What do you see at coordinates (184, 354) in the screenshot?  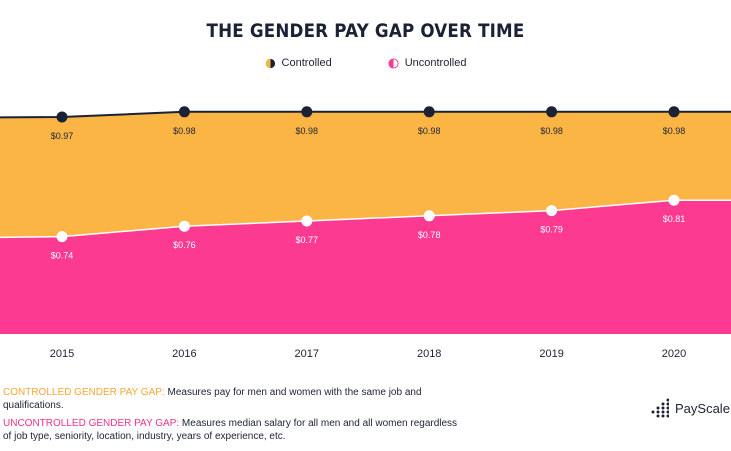 I see `x-tick-label-2016: 2016` at bounding box center [184, 354].